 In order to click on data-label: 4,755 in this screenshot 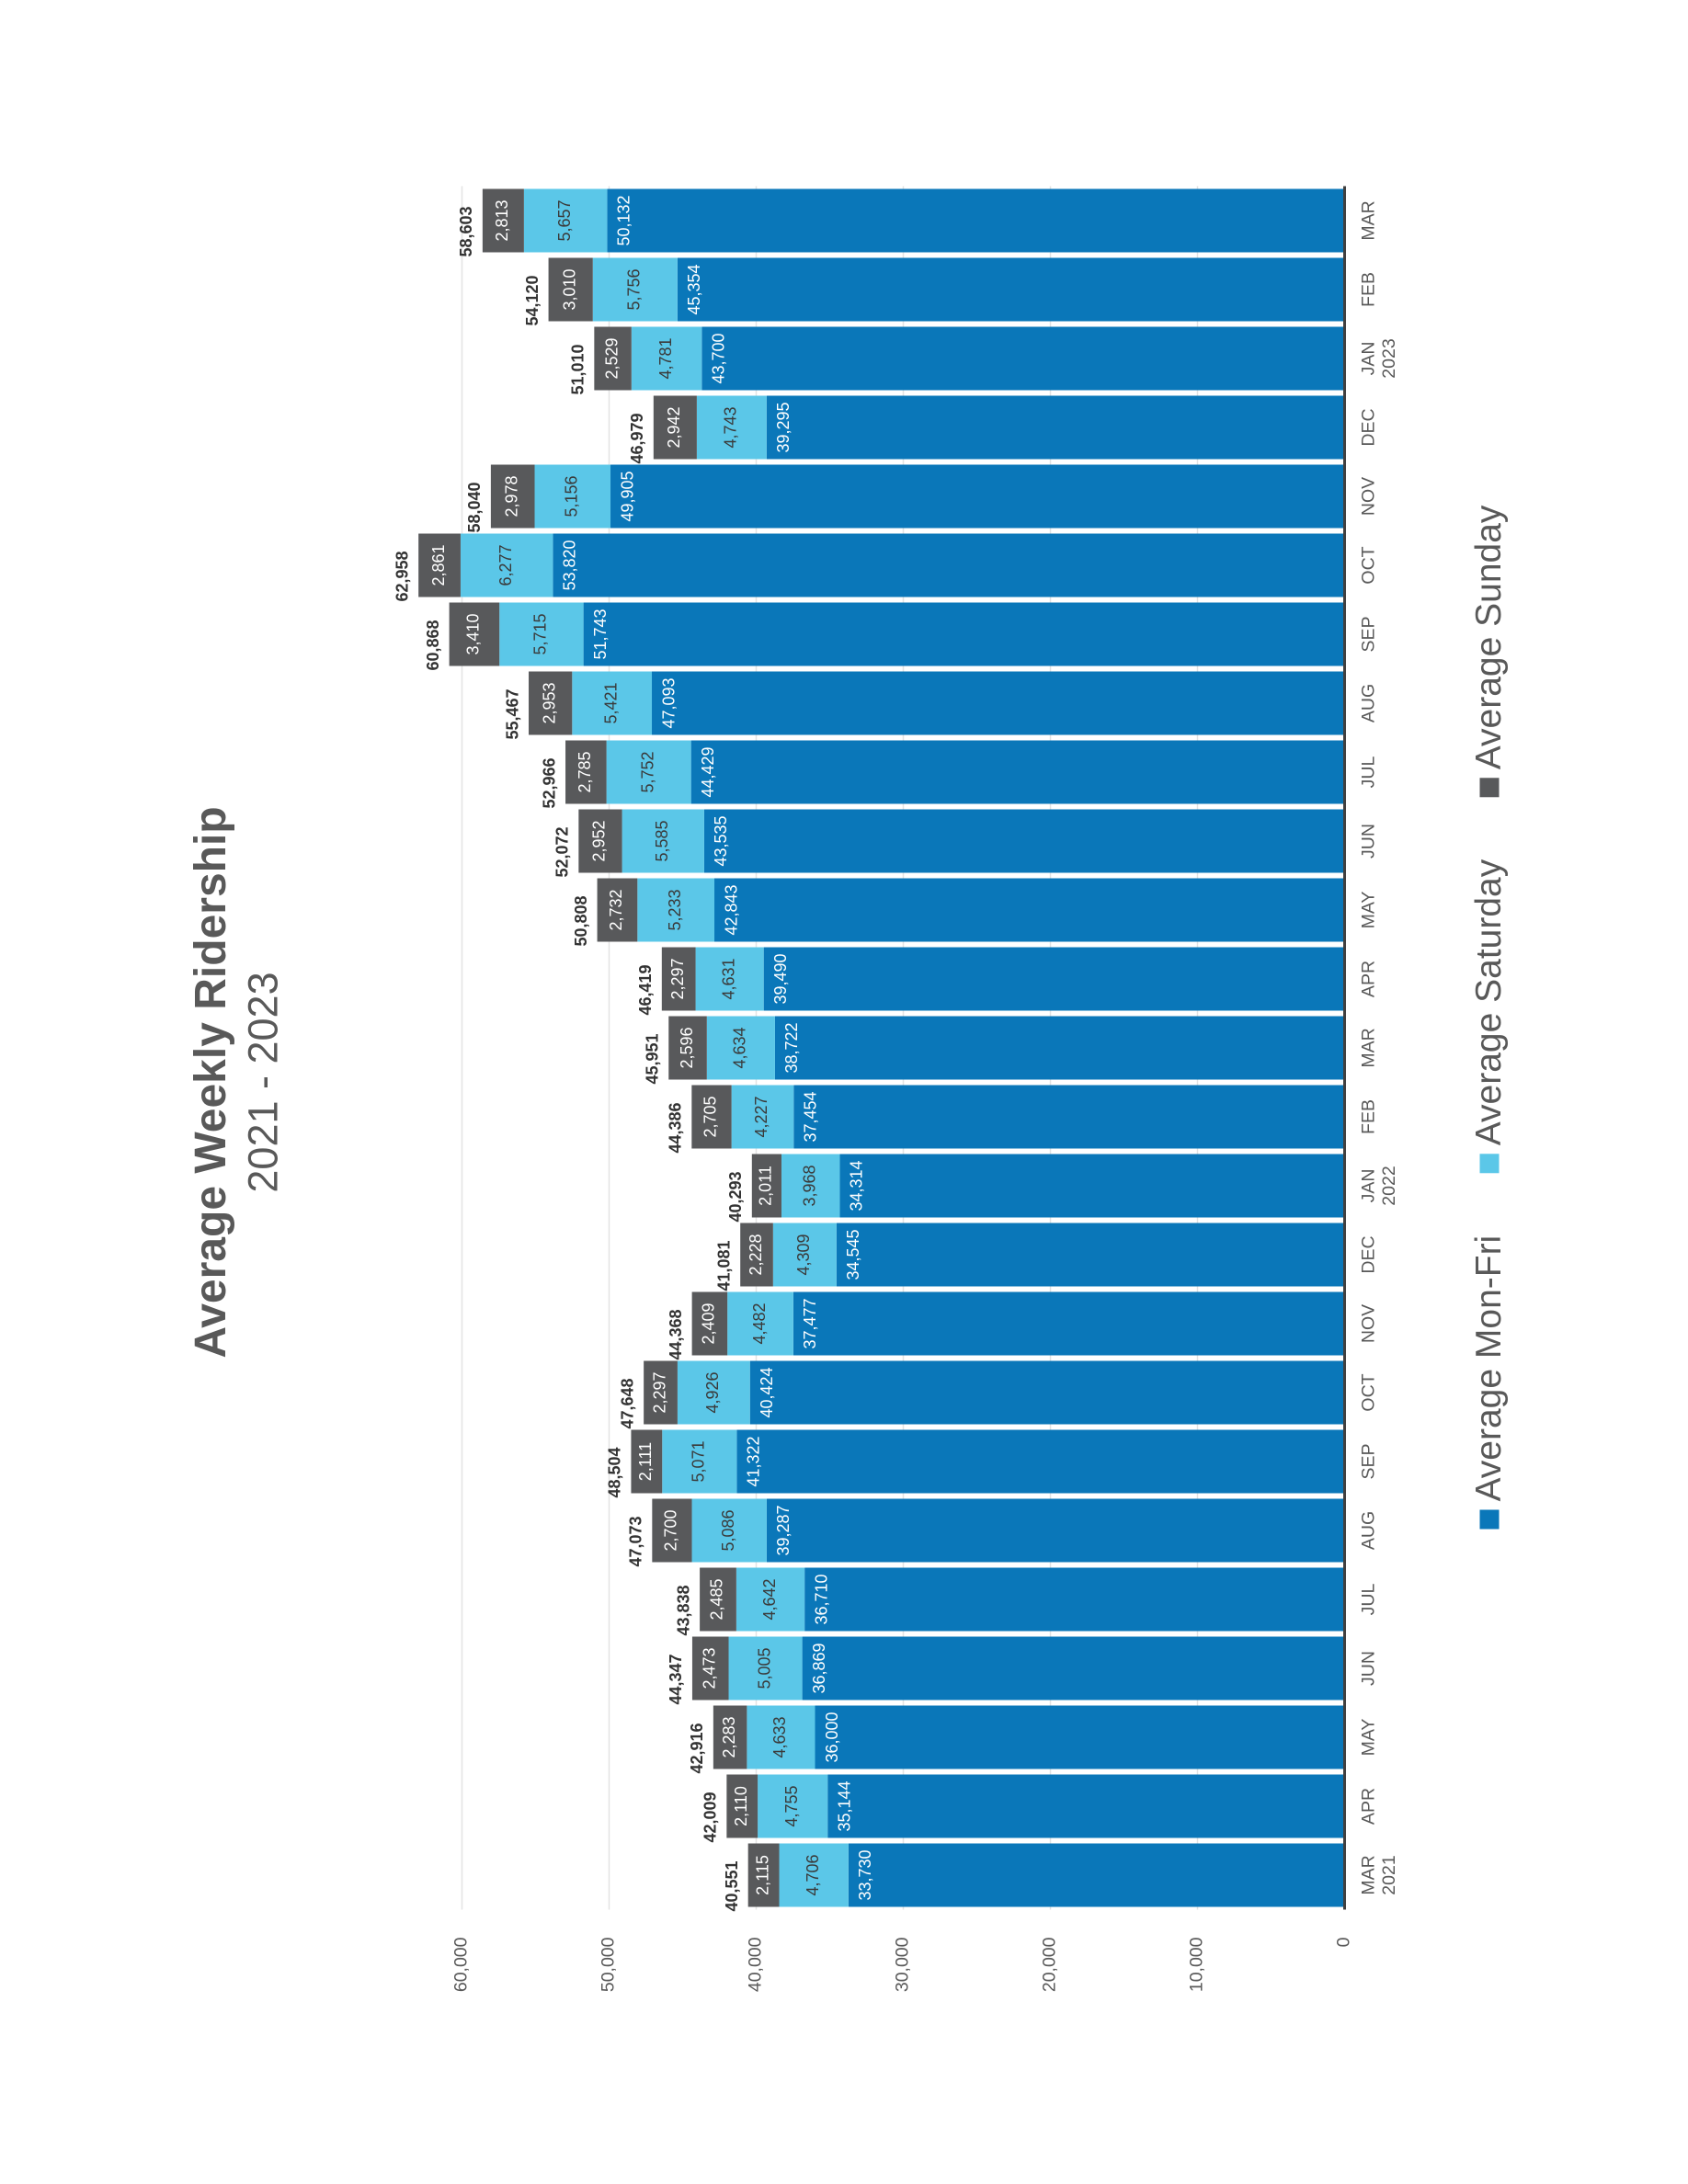, I will do `click(792, 1805)`.